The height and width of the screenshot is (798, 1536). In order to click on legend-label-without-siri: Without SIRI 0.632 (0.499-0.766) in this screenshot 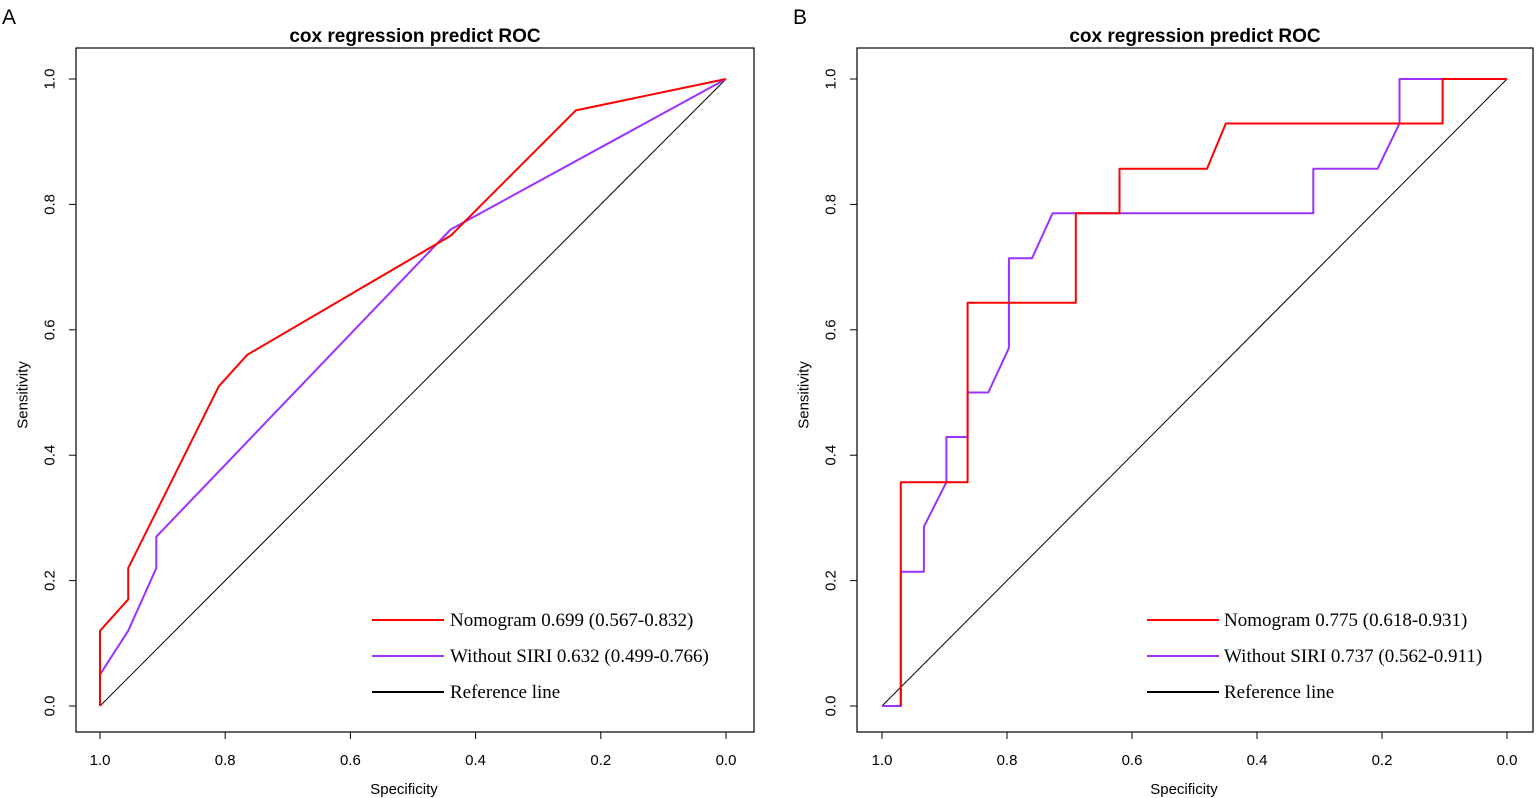, I will do `click(579, 656)`.